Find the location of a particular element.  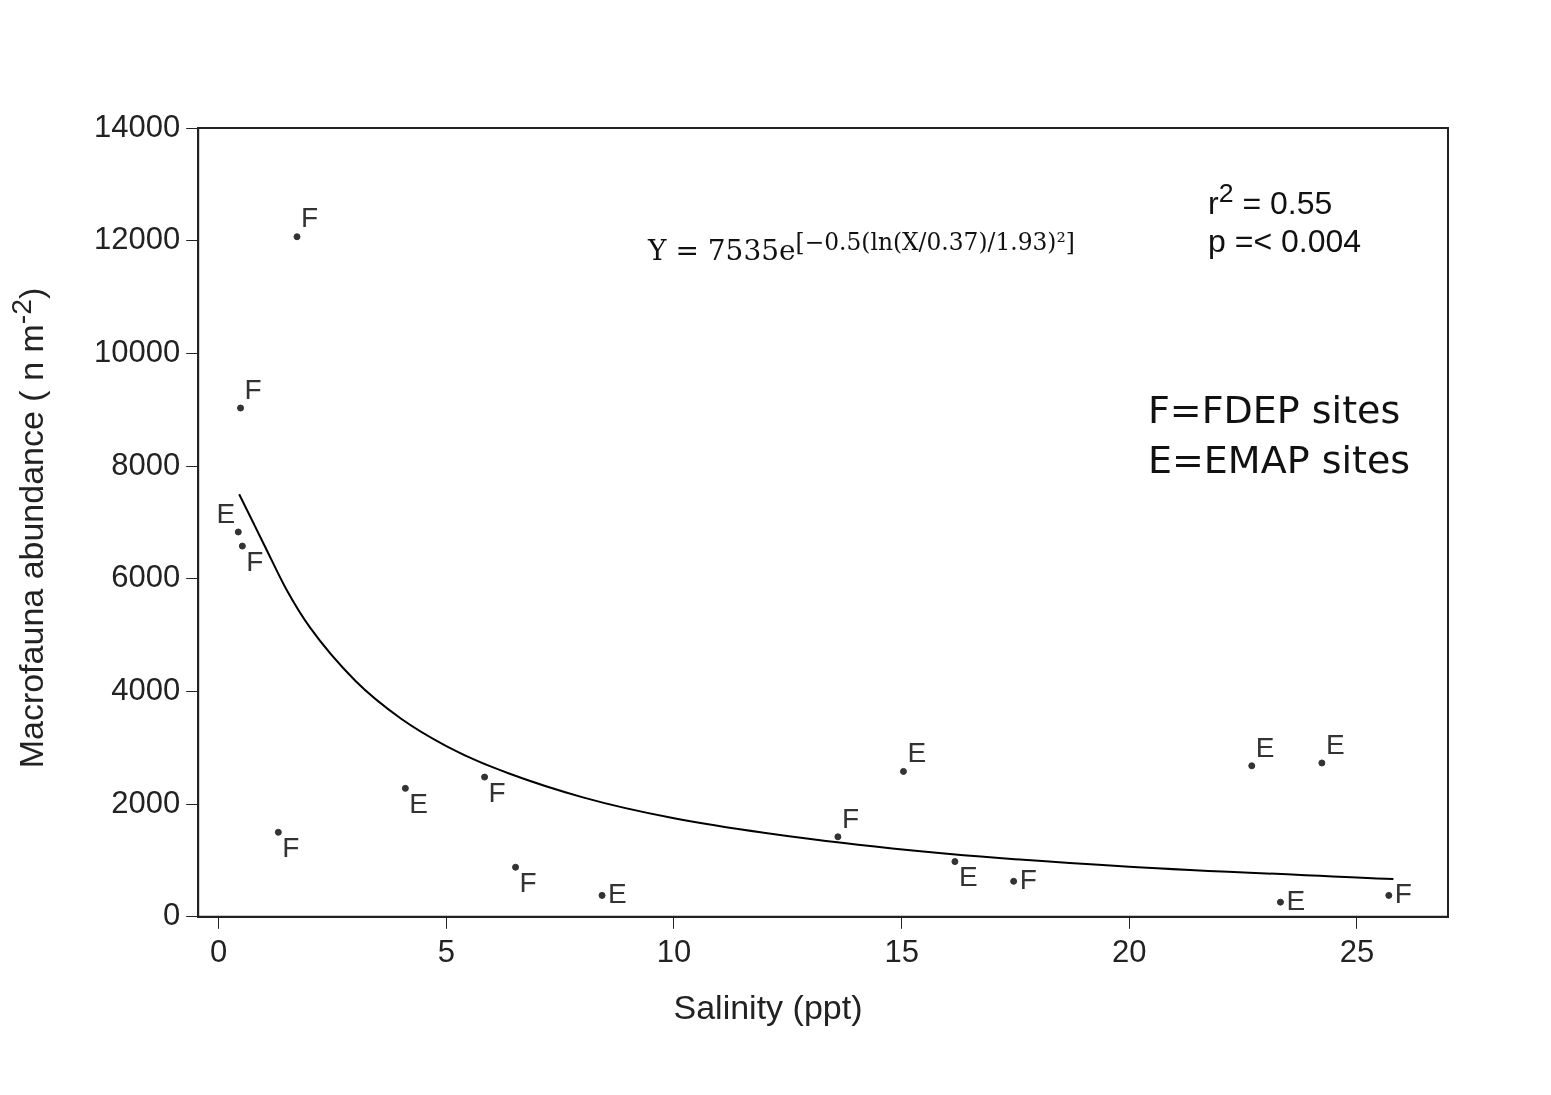

series-label: F is located at coordinates (255, 561).